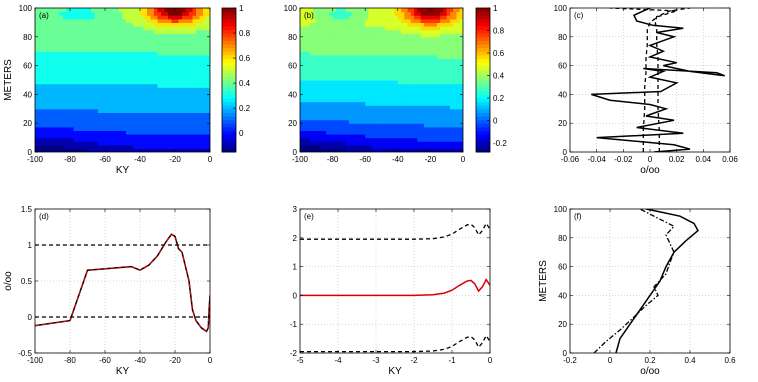 The width and height of the screenshot is (758, 382). What do you see at coordinates (44, 216) in the screenshot?
I see `panel-label: (d)` at bounding box center [44, 216].